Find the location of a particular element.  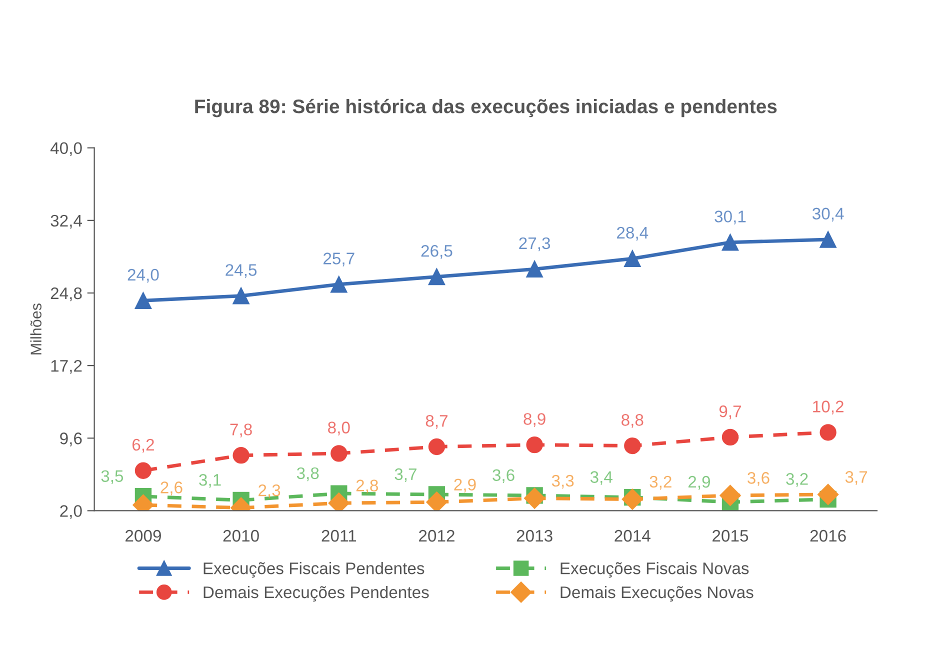

data-label: 30,4 is located at coordinates (828, 215).